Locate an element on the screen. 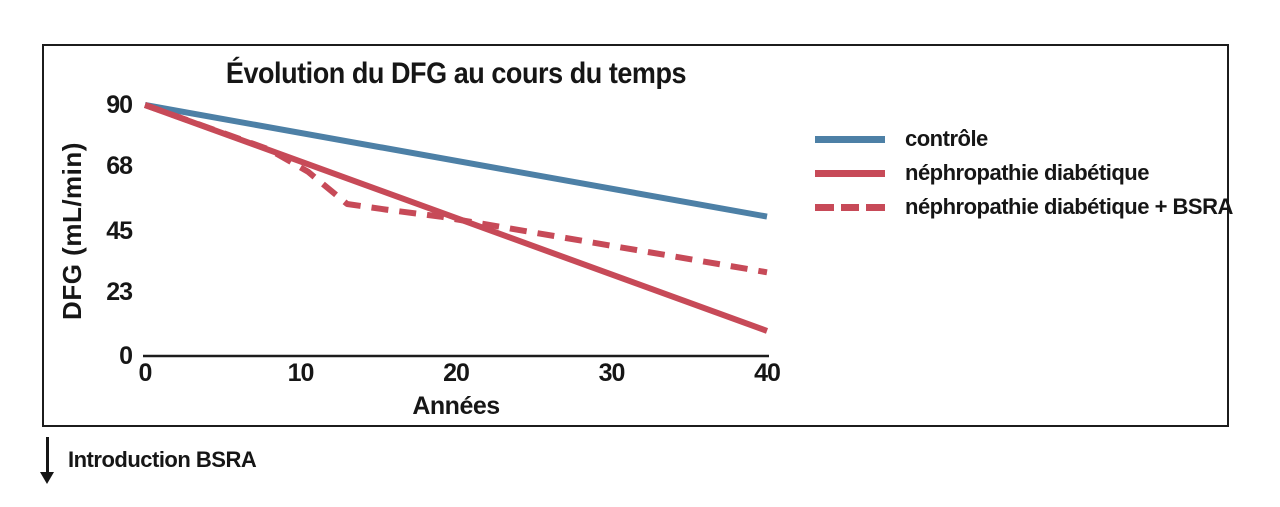  legend-label: néphropathie diabétique is located at coordinates (1027, 172).